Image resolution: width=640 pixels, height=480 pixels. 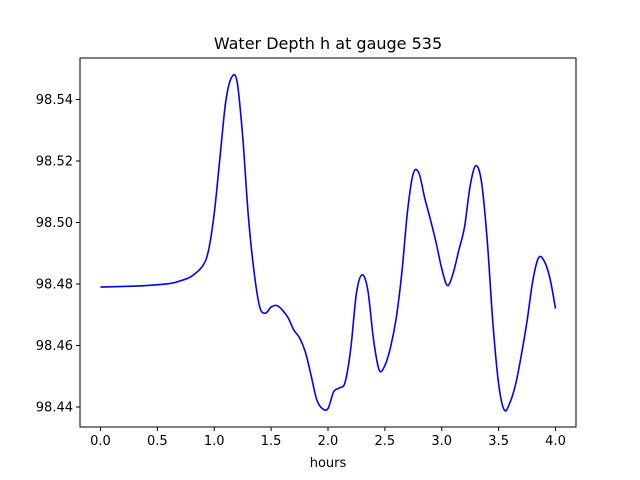 What do you see at coordinates (58, 254) in the screenshot?
I see `y-axis: 98.44 98.46 98.48 98.50 98.52 98.54` at bounding box center [58, 254].